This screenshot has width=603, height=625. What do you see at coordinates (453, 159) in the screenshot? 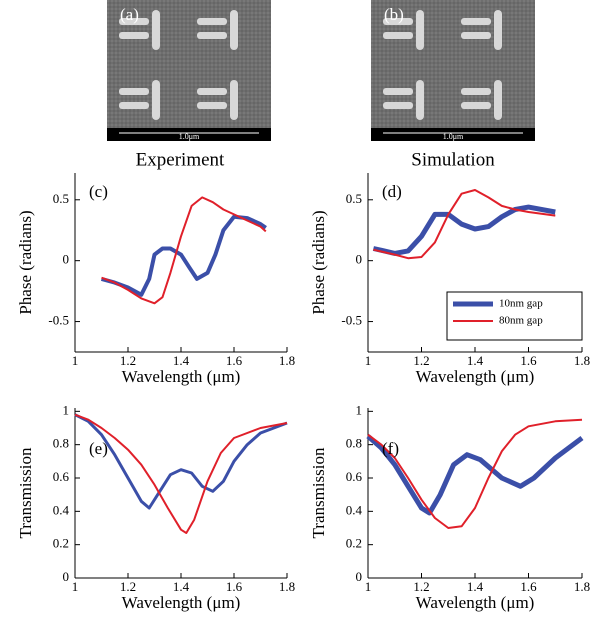
I see `caption: Simulation` at bounding box center [453, 159].